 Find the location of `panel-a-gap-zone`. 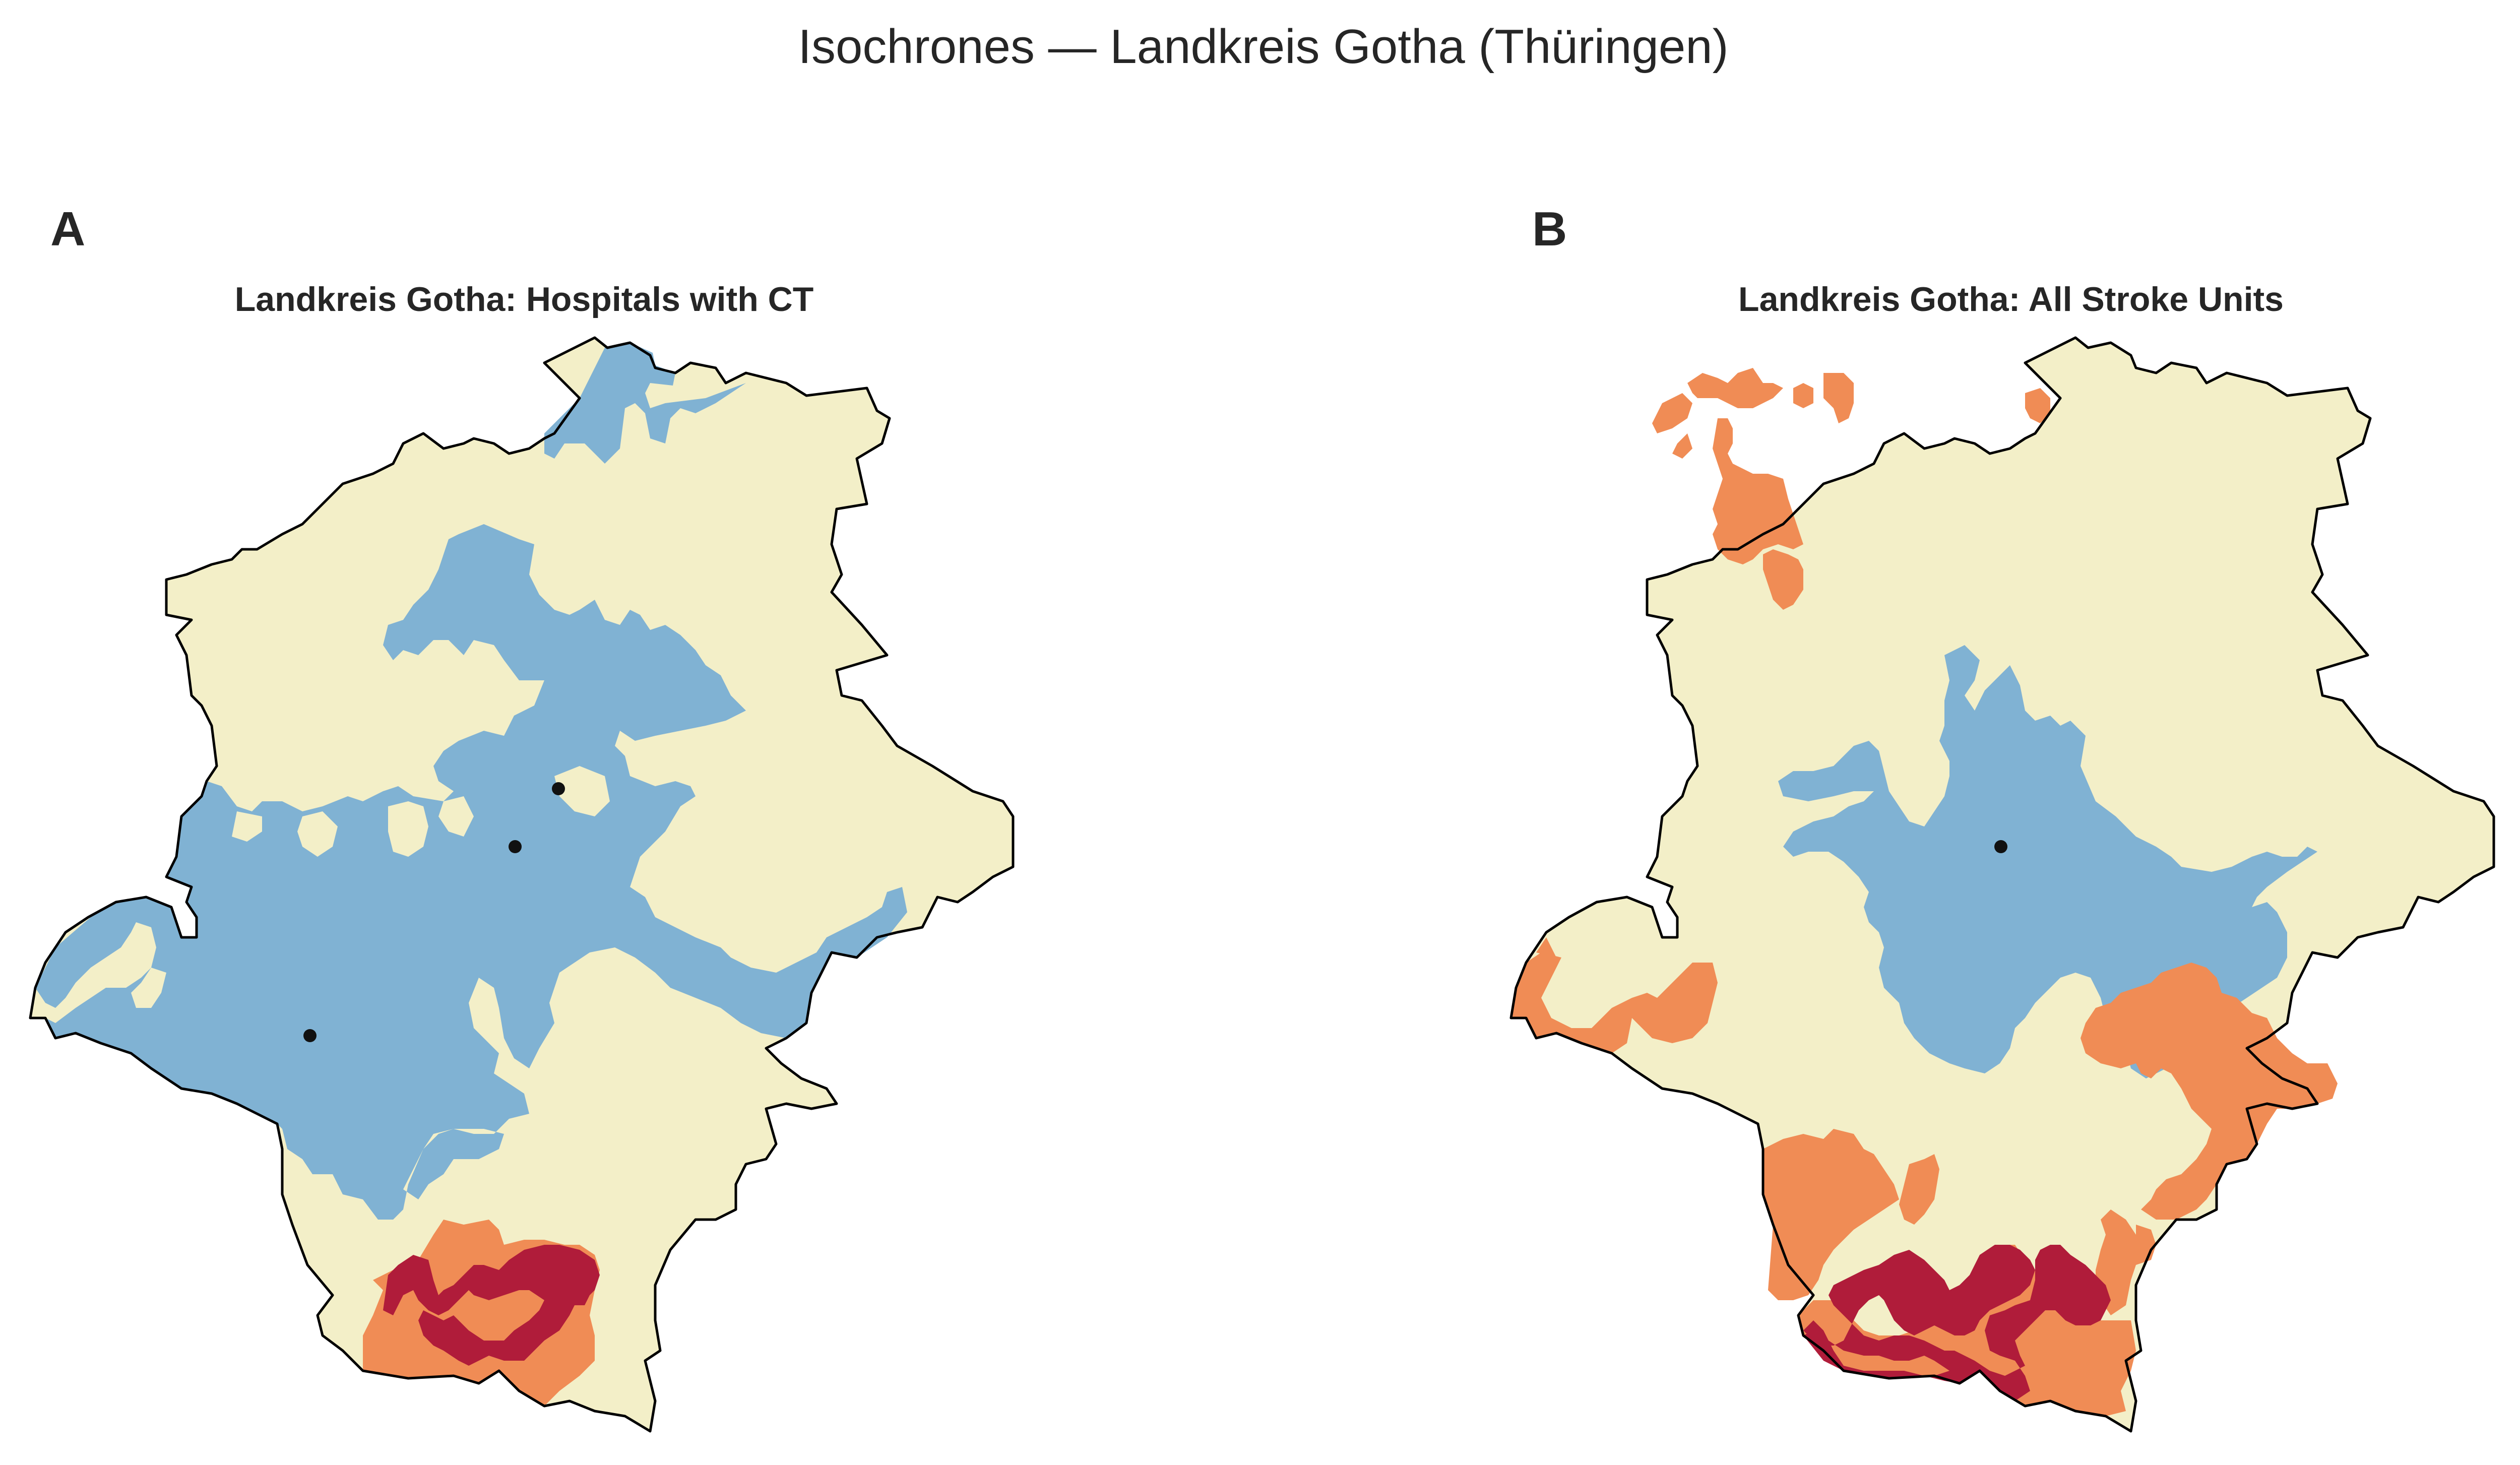

panel-a-gap-zone is located at coordinates (370, 887).